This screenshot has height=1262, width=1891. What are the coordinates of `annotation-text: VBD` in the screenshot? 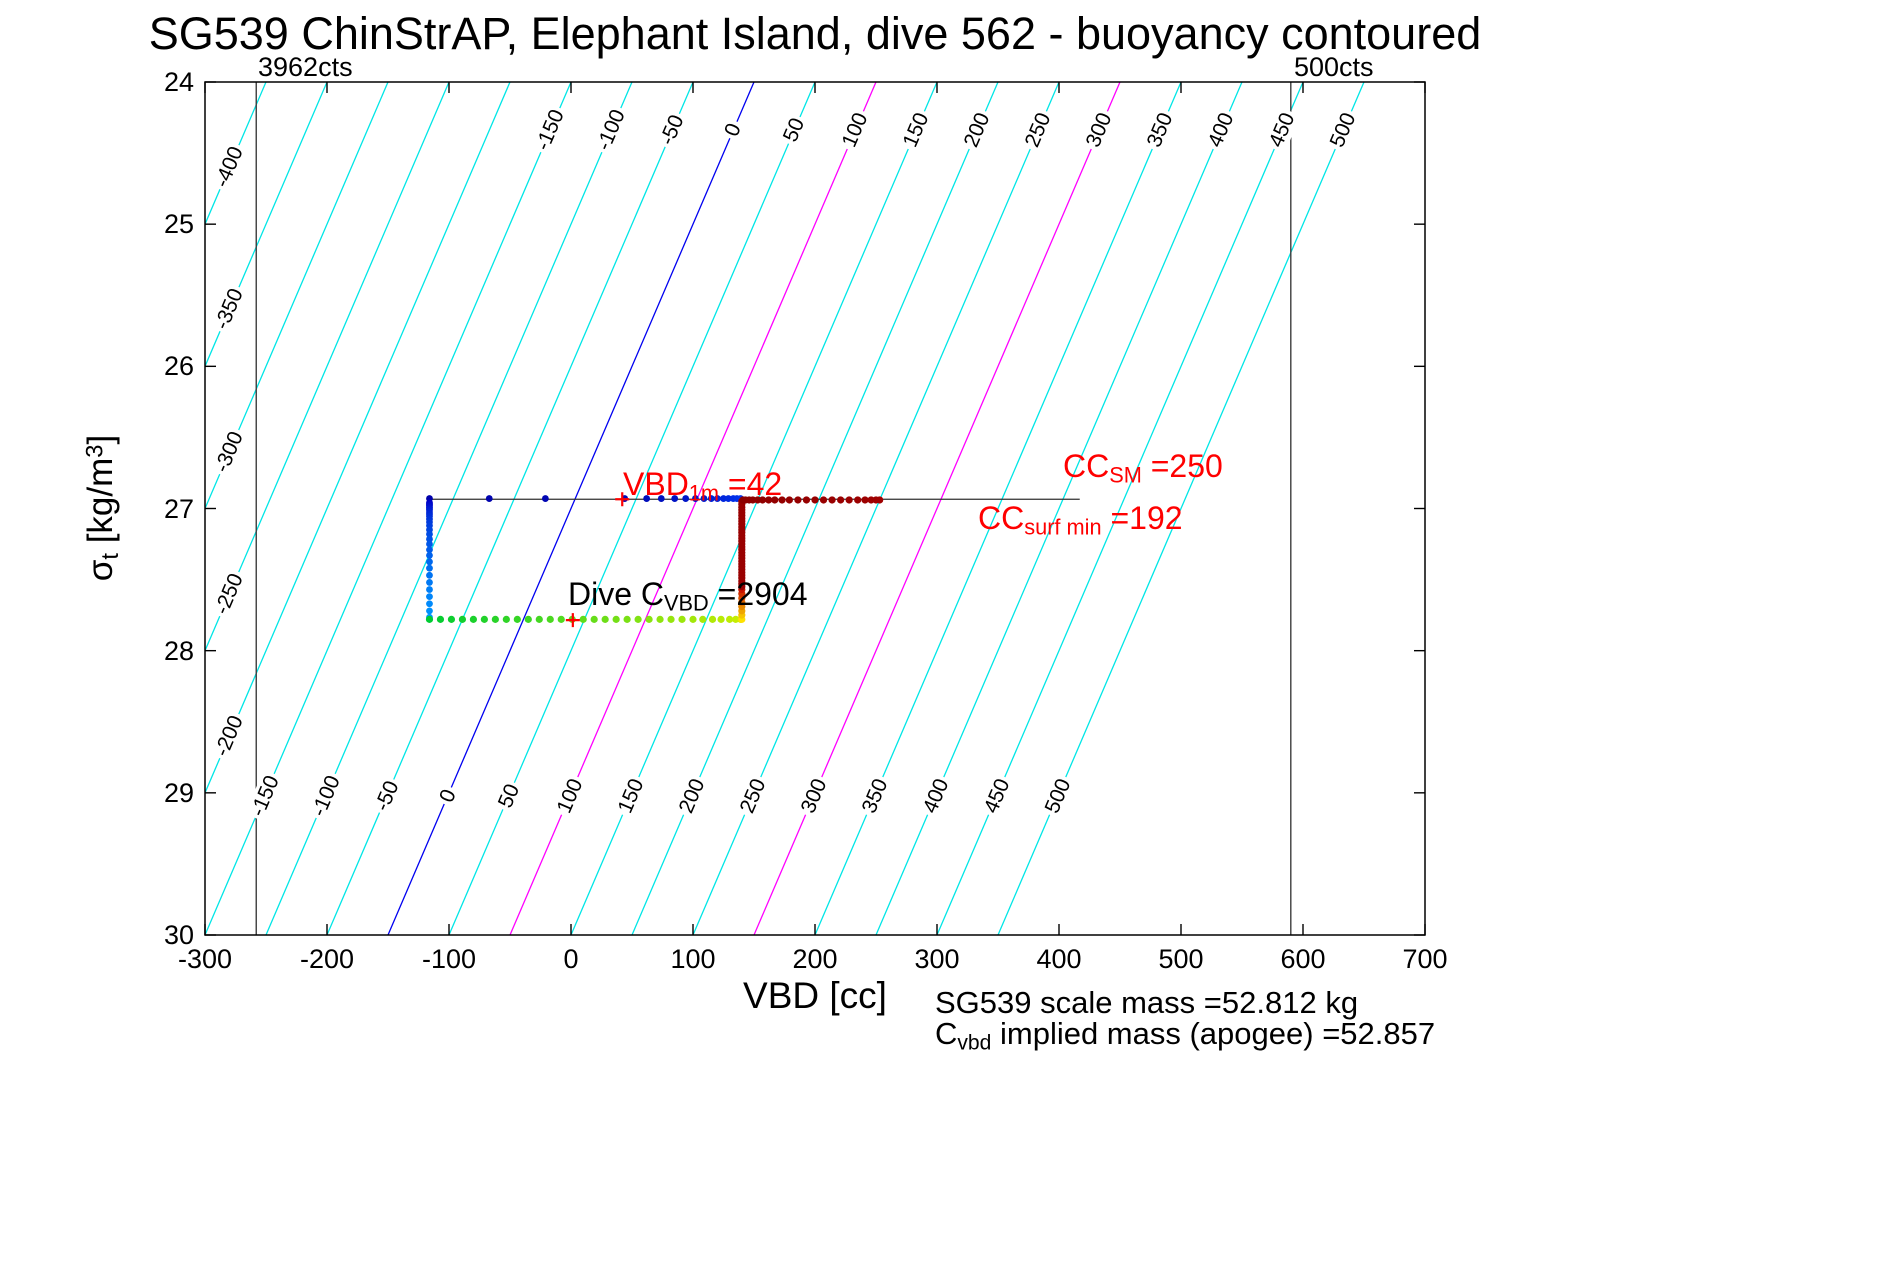 It's located at (656, 484).